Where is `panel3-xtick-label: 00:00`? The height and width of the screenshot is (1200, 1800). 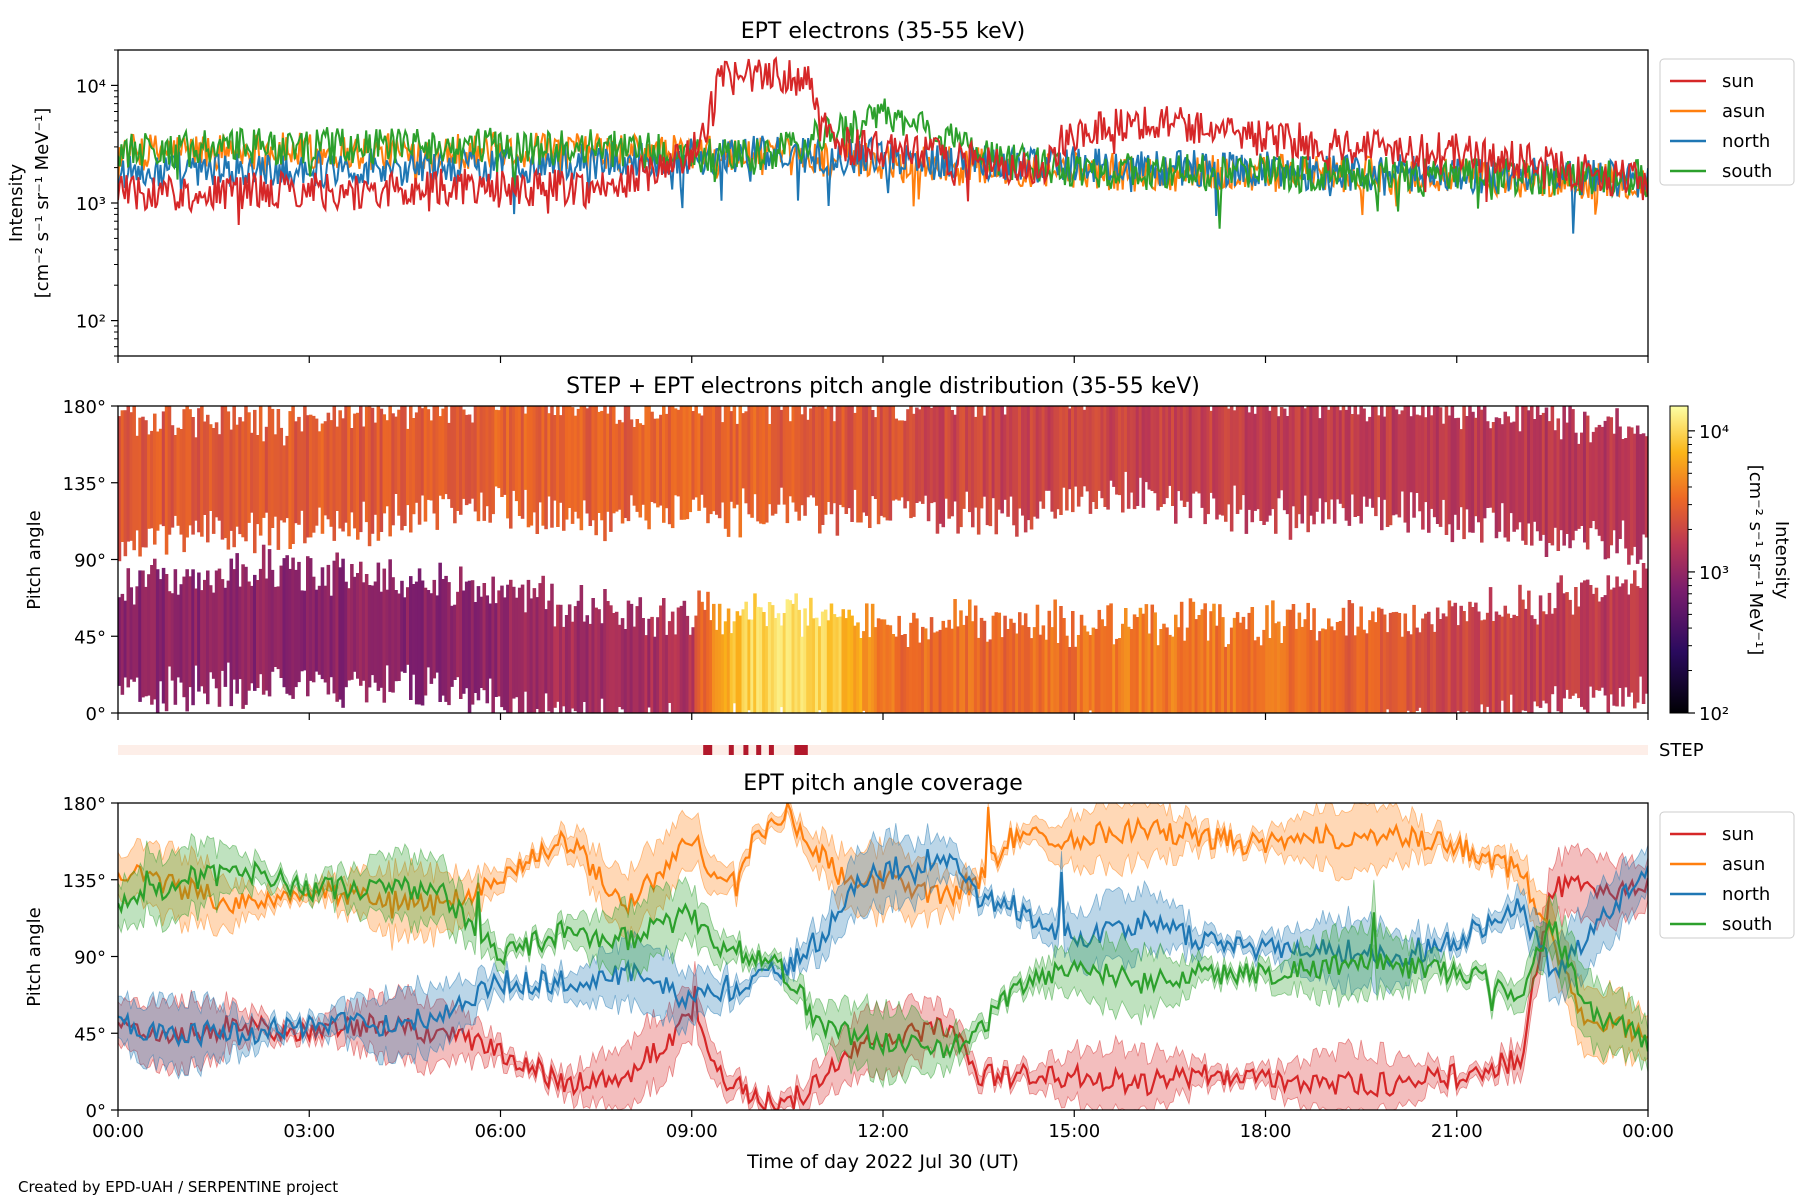 panel3-xtick-label: 00:00 is located at coordinates (1648, 1131).